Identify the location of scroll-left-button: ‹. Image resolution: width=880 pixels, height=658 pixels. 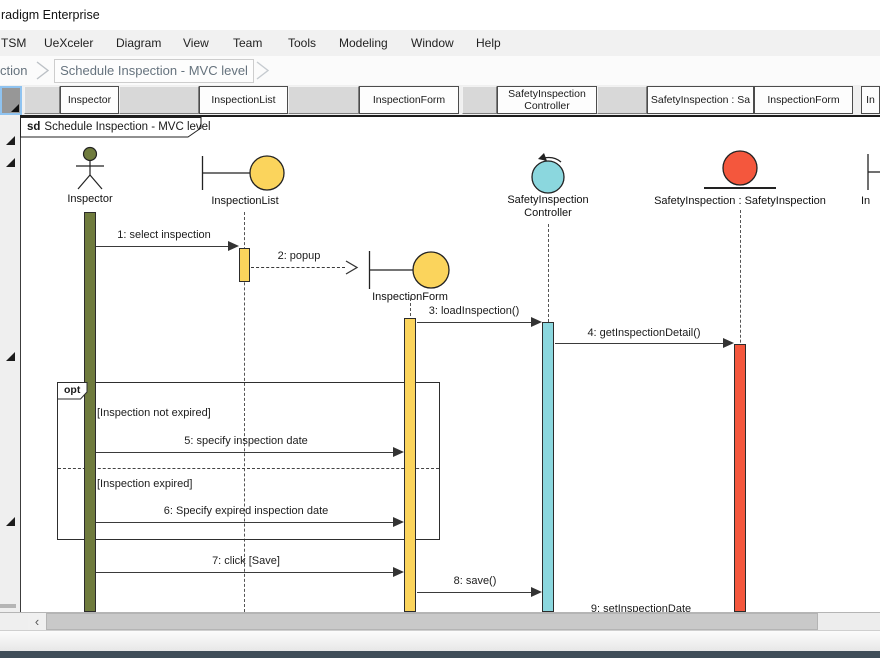
(37, 621).